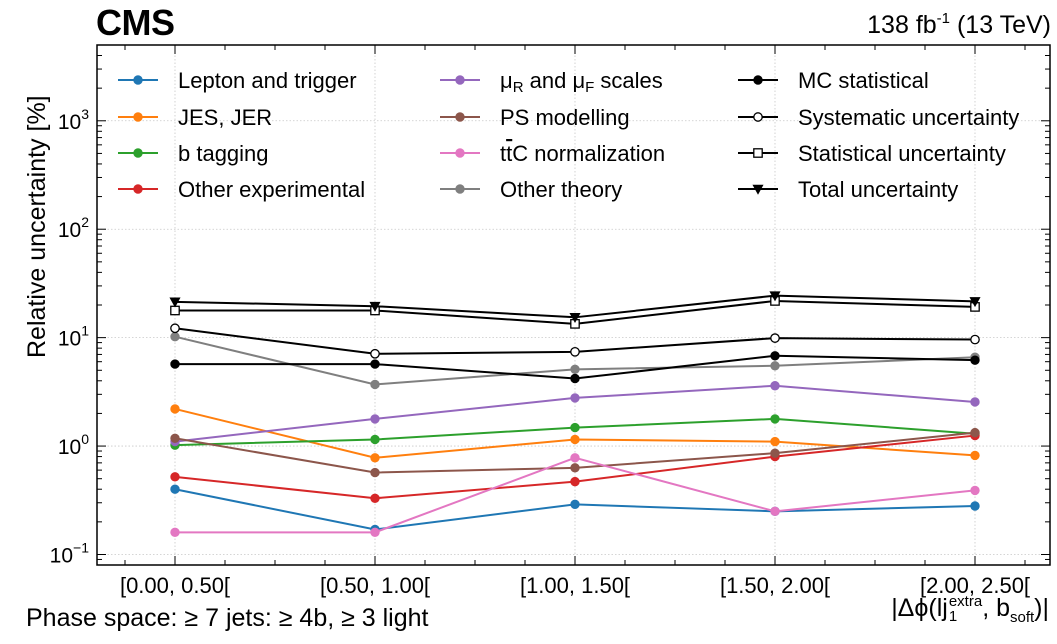 The height and width of the screenshot is (644, 1057). Describe the element at coordinates (863, 80) in the screenshot. I see `legend-label: MC statistical` at that location.